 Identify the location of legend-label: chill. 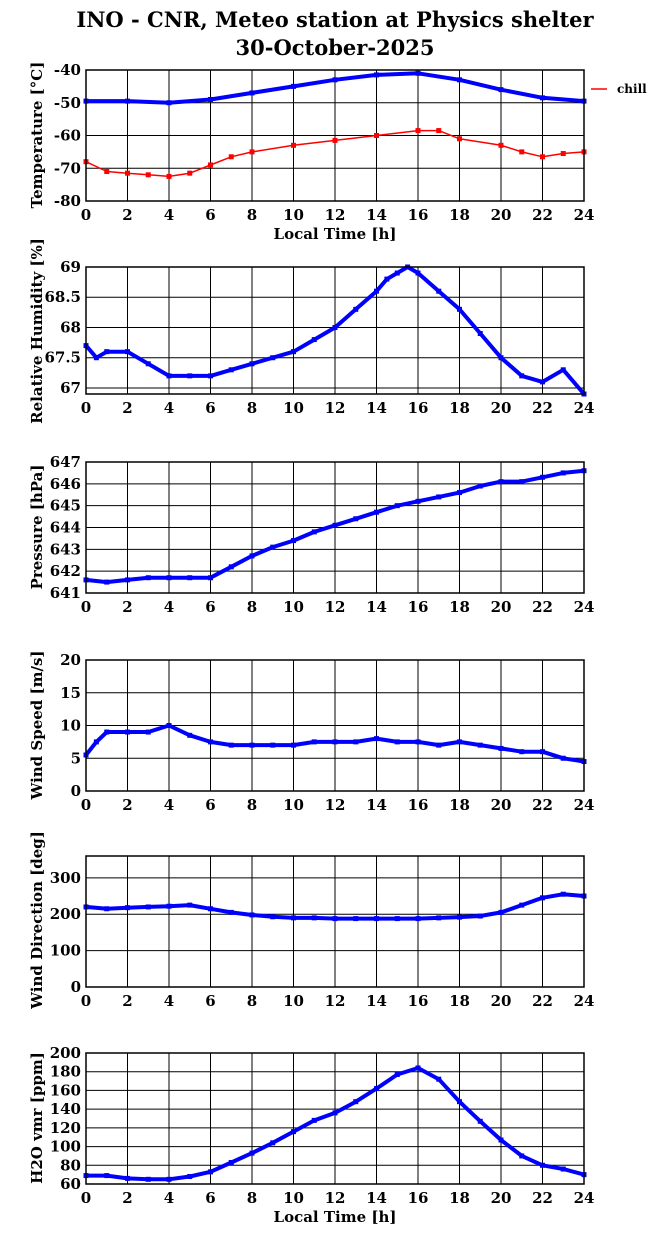
(632, 89).